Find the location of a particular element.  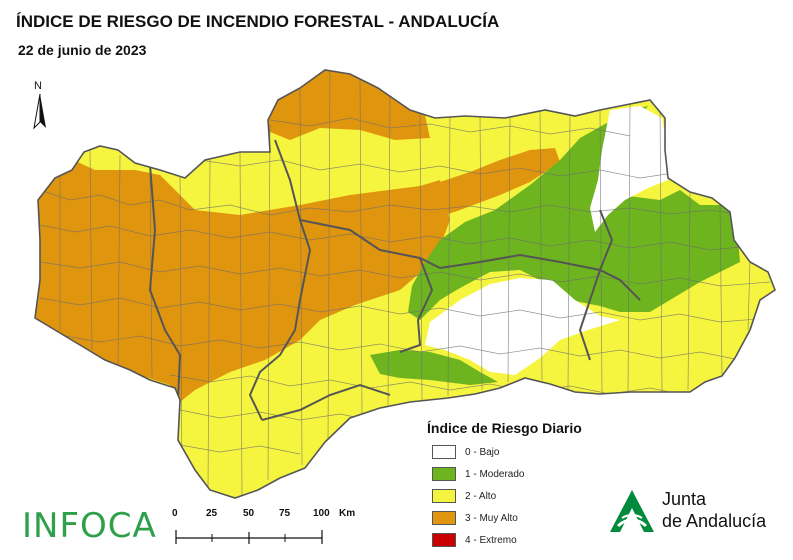

scale-tick-label: 100 is located at coordinates (321, 513).